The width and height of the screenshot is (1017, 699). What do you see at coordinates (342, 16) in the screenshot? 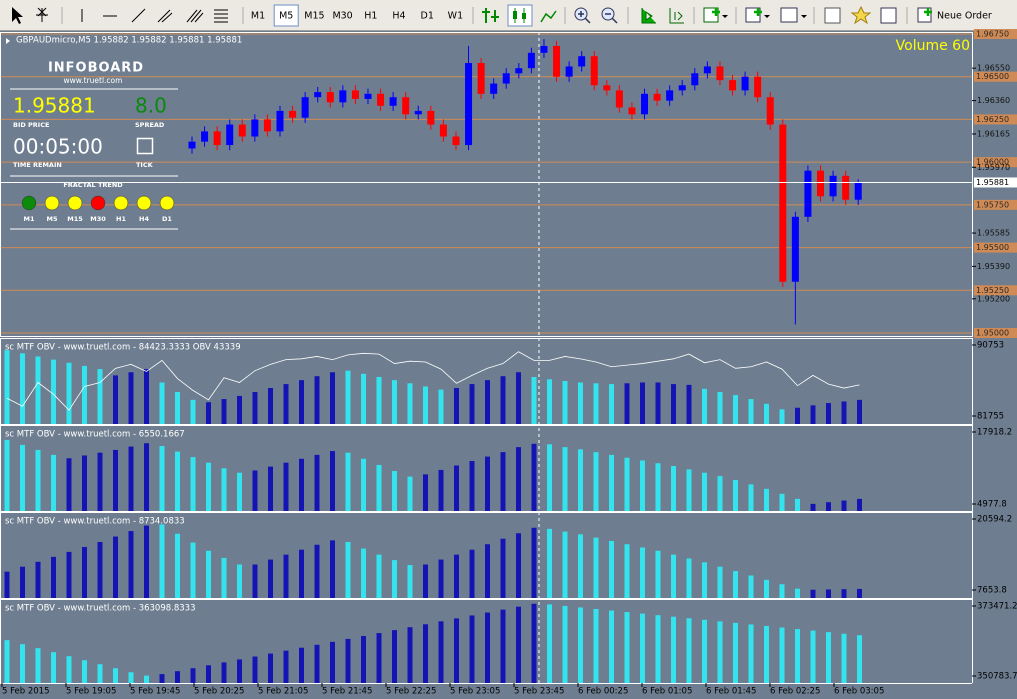
I see `timeframe-button: M30` at bounding box center [342, 16].